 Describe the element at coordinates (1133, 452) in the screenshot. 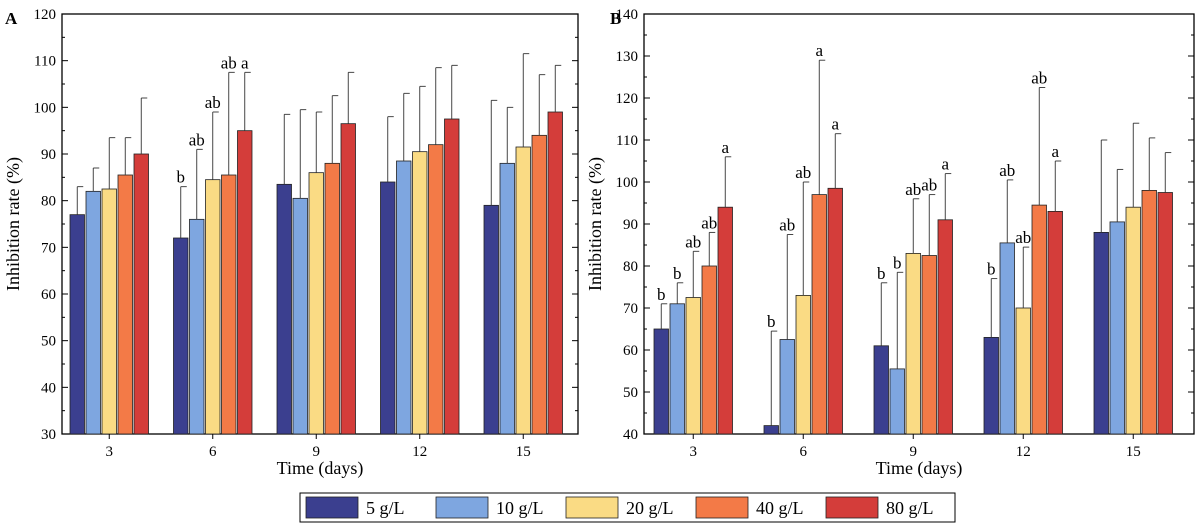

I see `x-tick-label: 15` at that location.